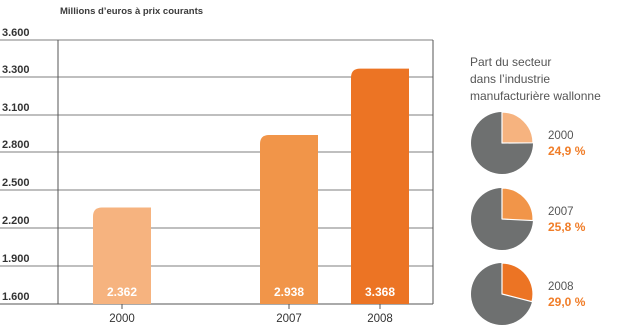 The image size is (623, 328). What do you see at coordinates (380, 292) in the screenshot?
I see `bar-value-label: 3.368` at bounding box center [380, 292].